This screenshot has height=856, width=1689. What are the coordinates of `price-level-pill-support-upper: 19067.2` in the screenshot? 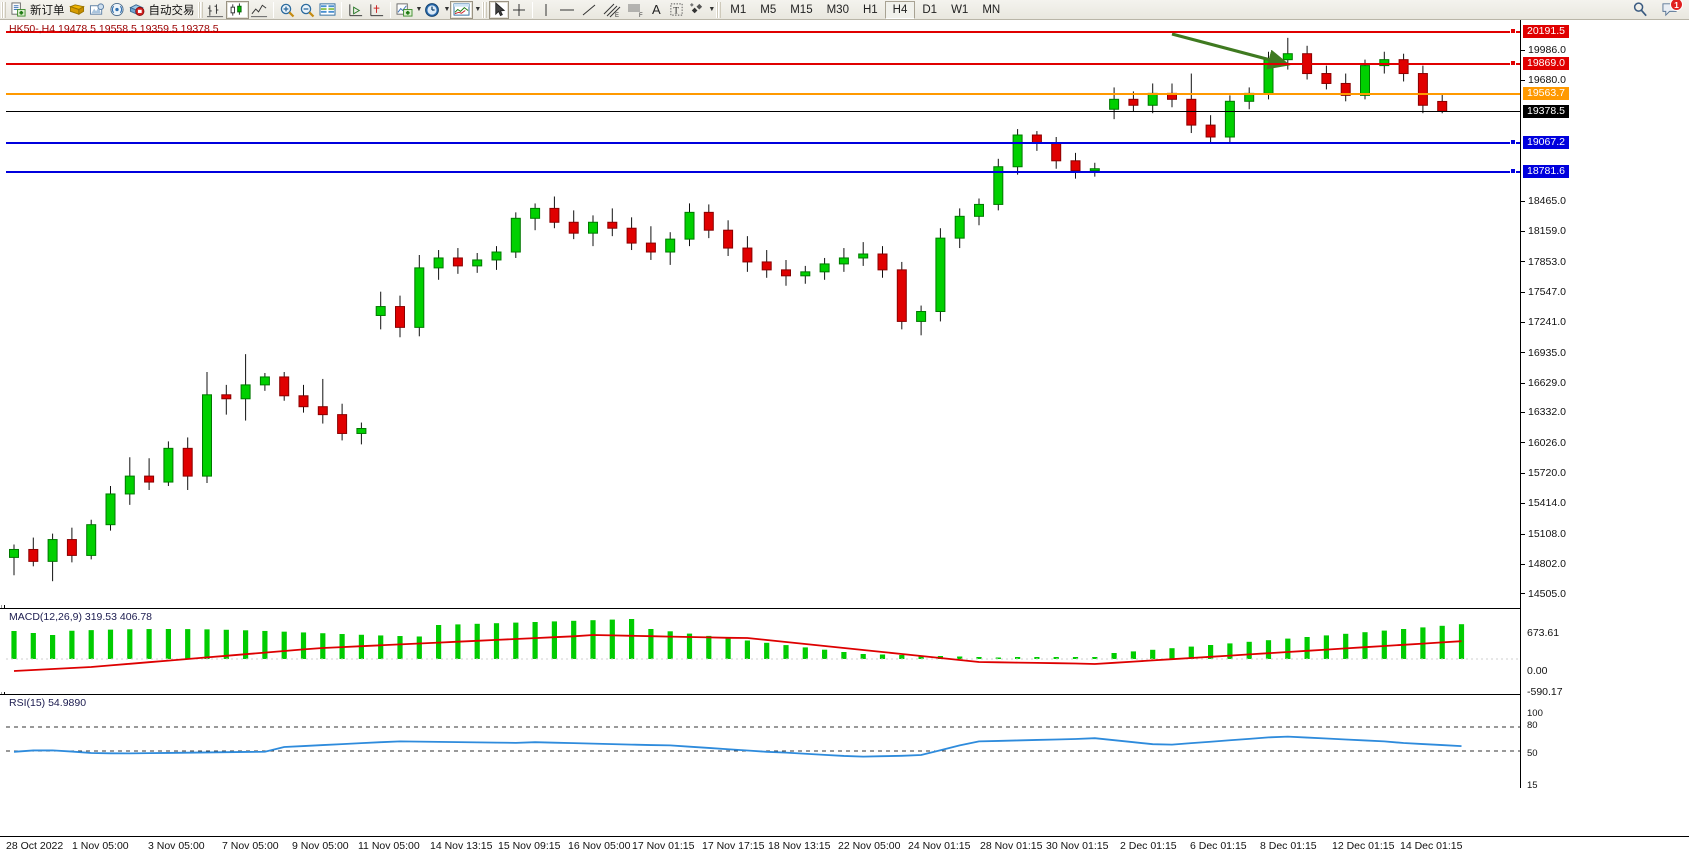 It's located at (1546, 143).